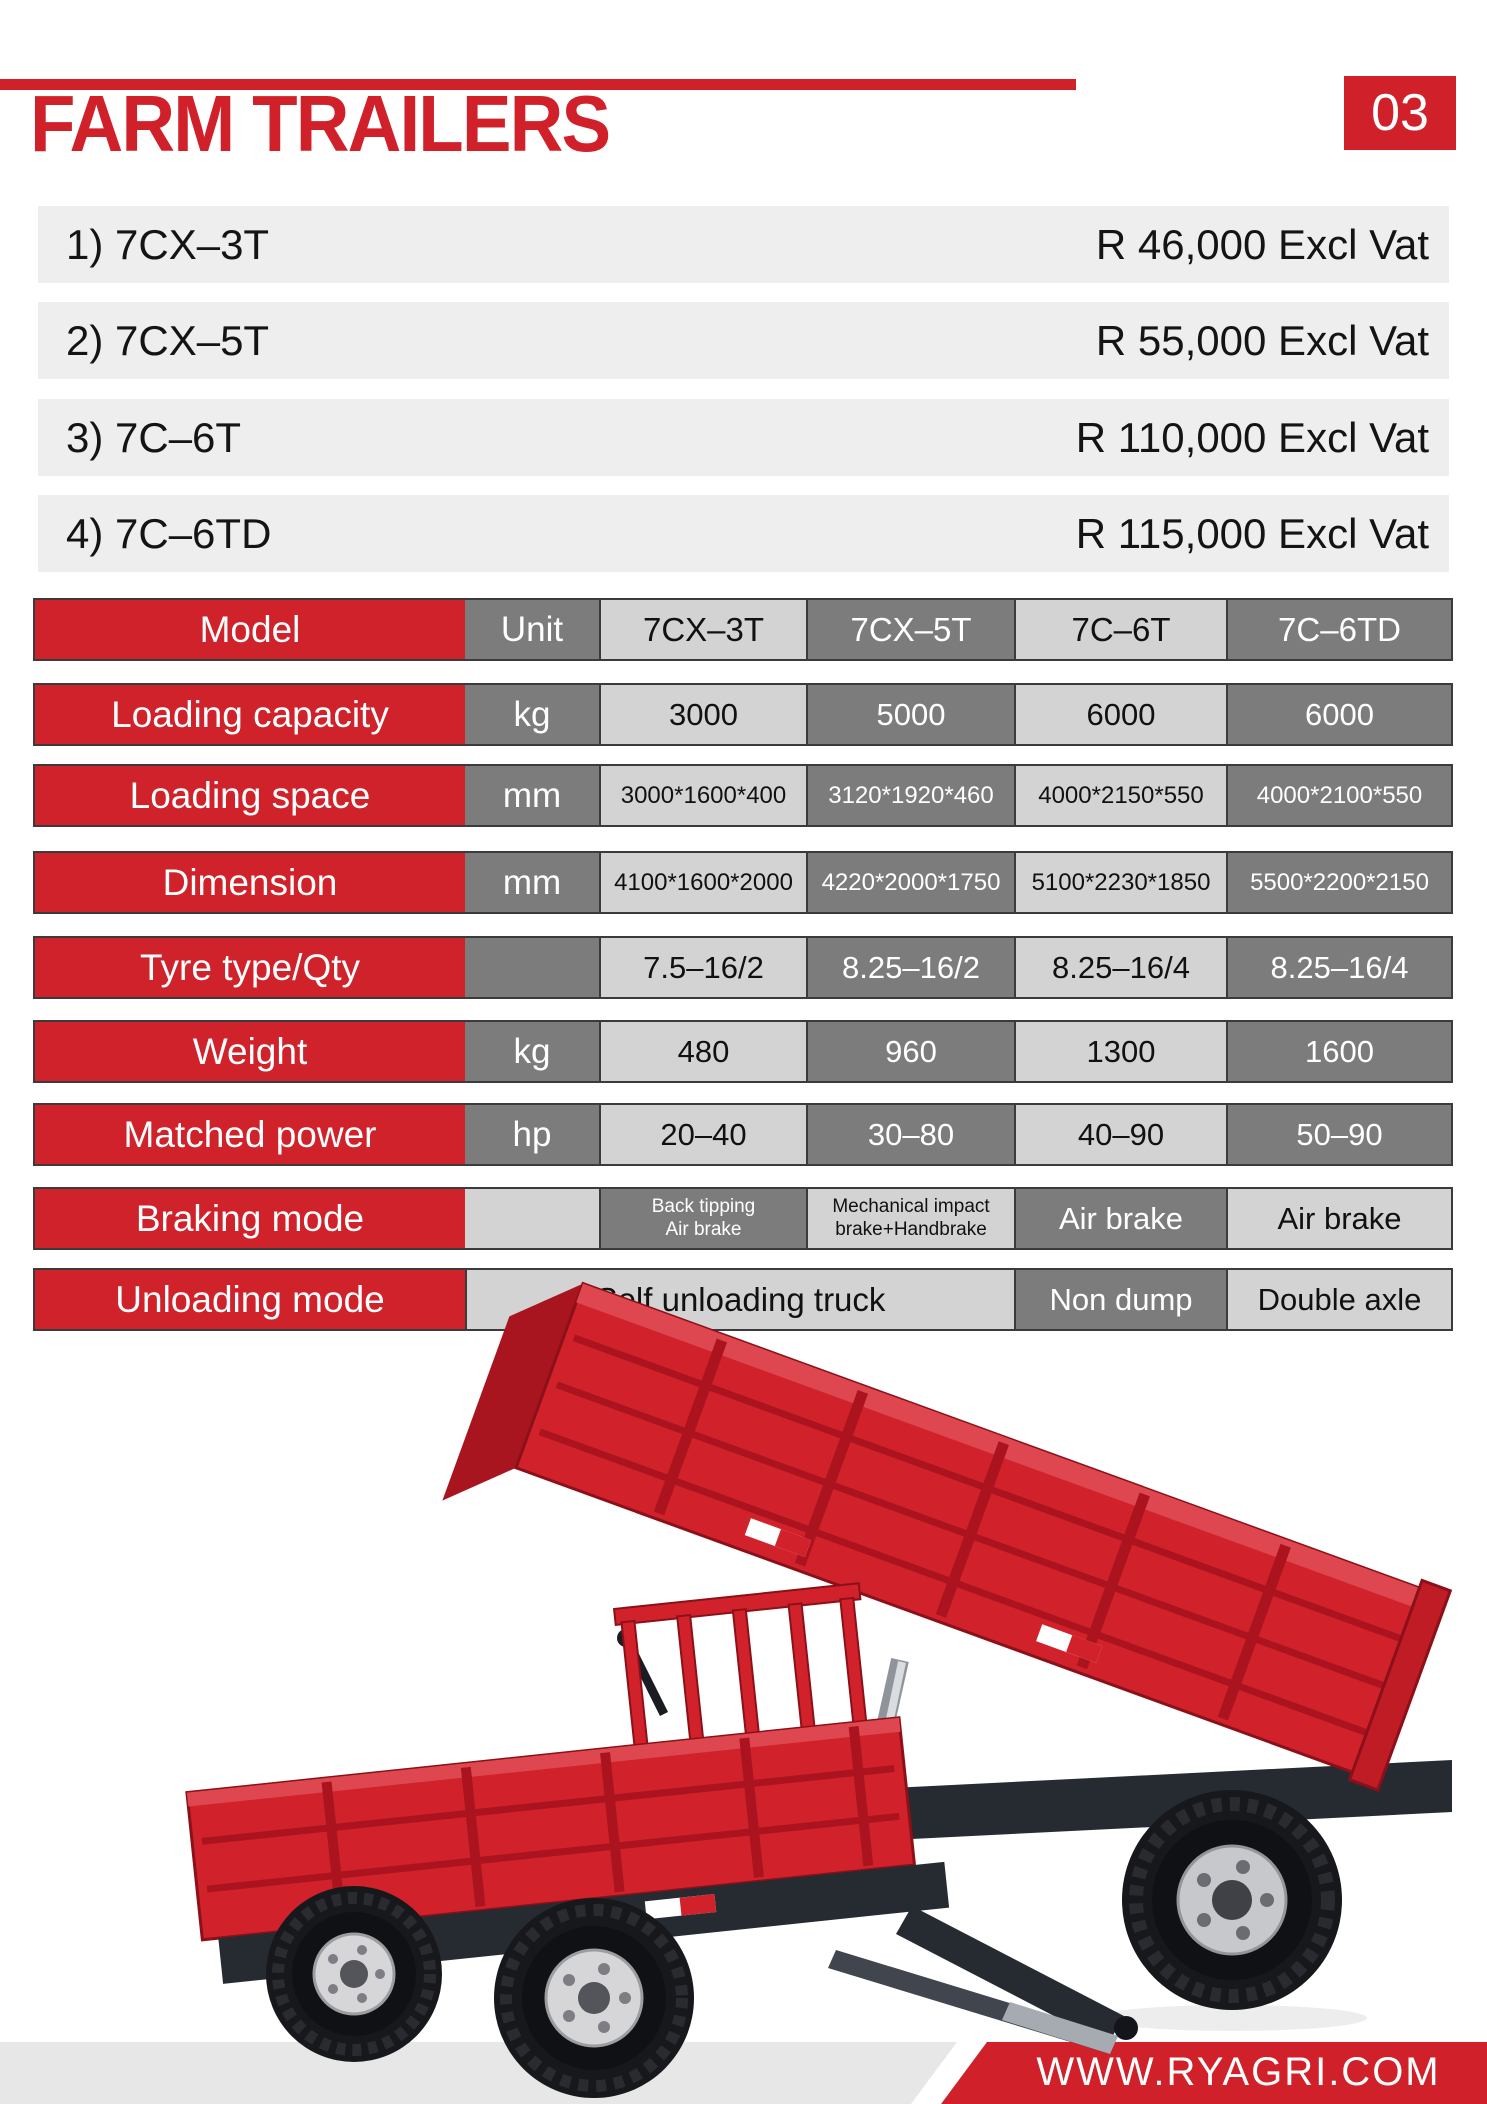  I want to click on header-accent-bar, so click(538, 84).